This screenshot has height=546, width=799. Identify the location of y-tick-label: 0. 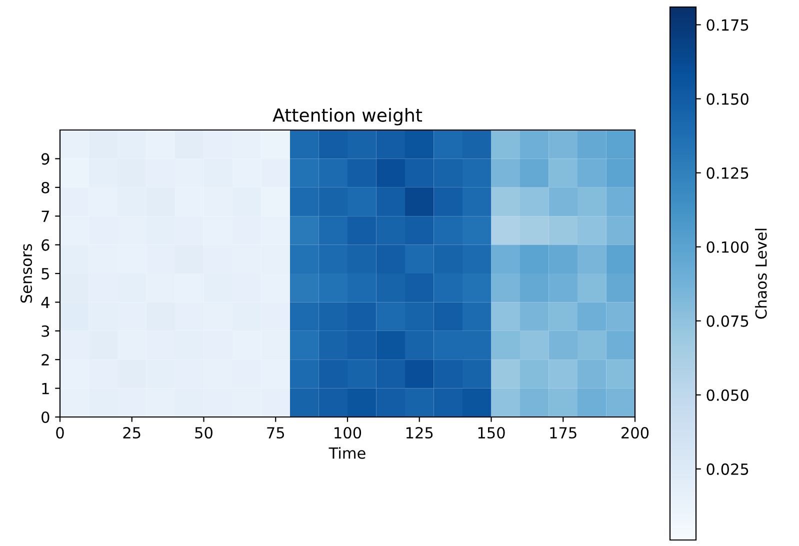
(46, 417).